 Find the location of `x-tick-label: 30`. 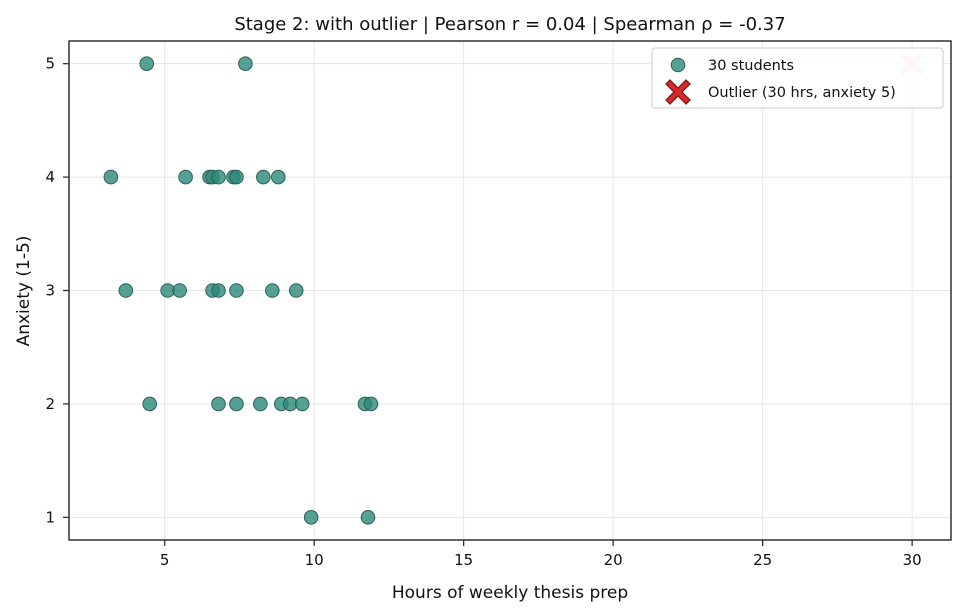

x-tick-label: 30 is located at coordinates (912, 560).